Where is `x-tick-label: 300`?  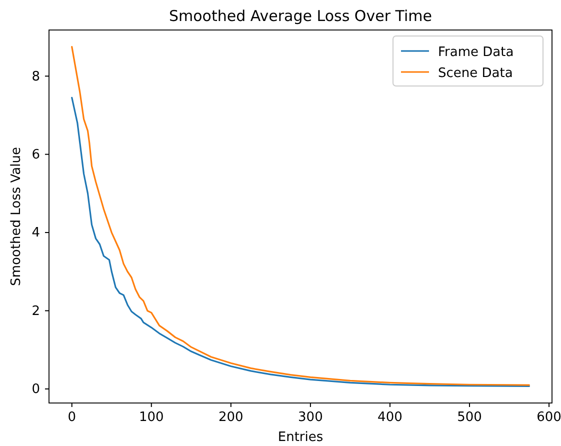 x-tick-label: 300 is located at coordinates (310, 418).